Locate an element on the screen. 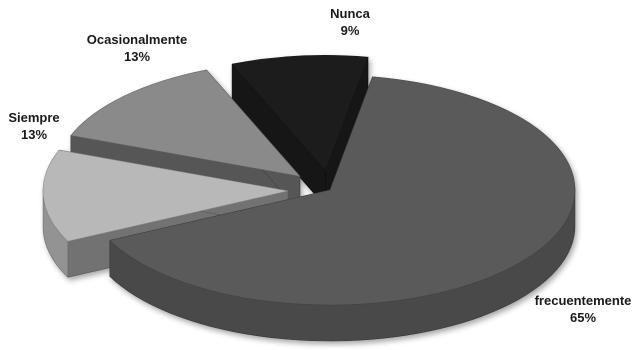  slice-value-ocasionalmente: 13% is located at coordinates (137, 56).